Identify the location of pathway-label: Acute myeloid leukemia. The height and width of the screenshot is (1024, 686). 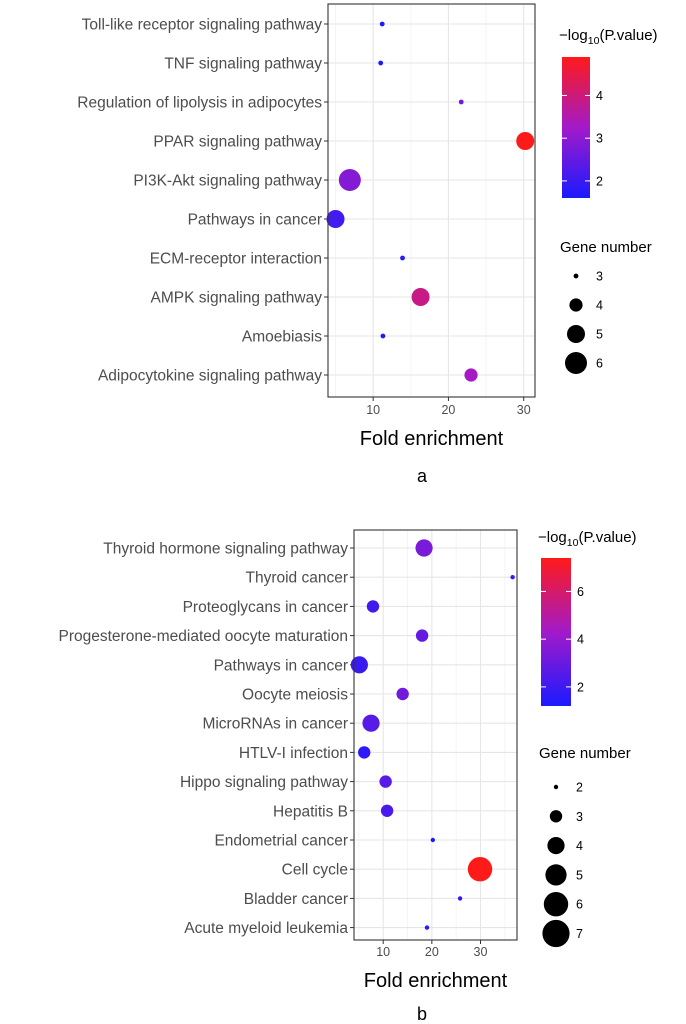
(266, 928).